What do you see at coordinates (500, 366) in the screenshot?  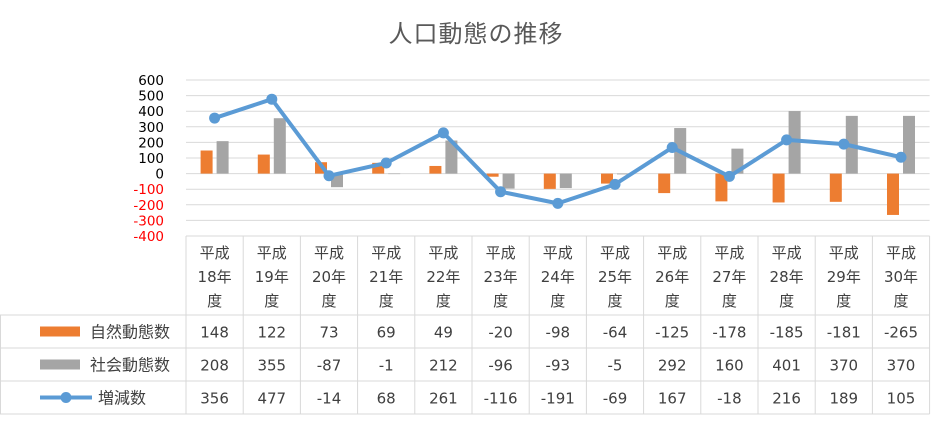 I see `data-cell: -96` at bounding box center [500, 366].